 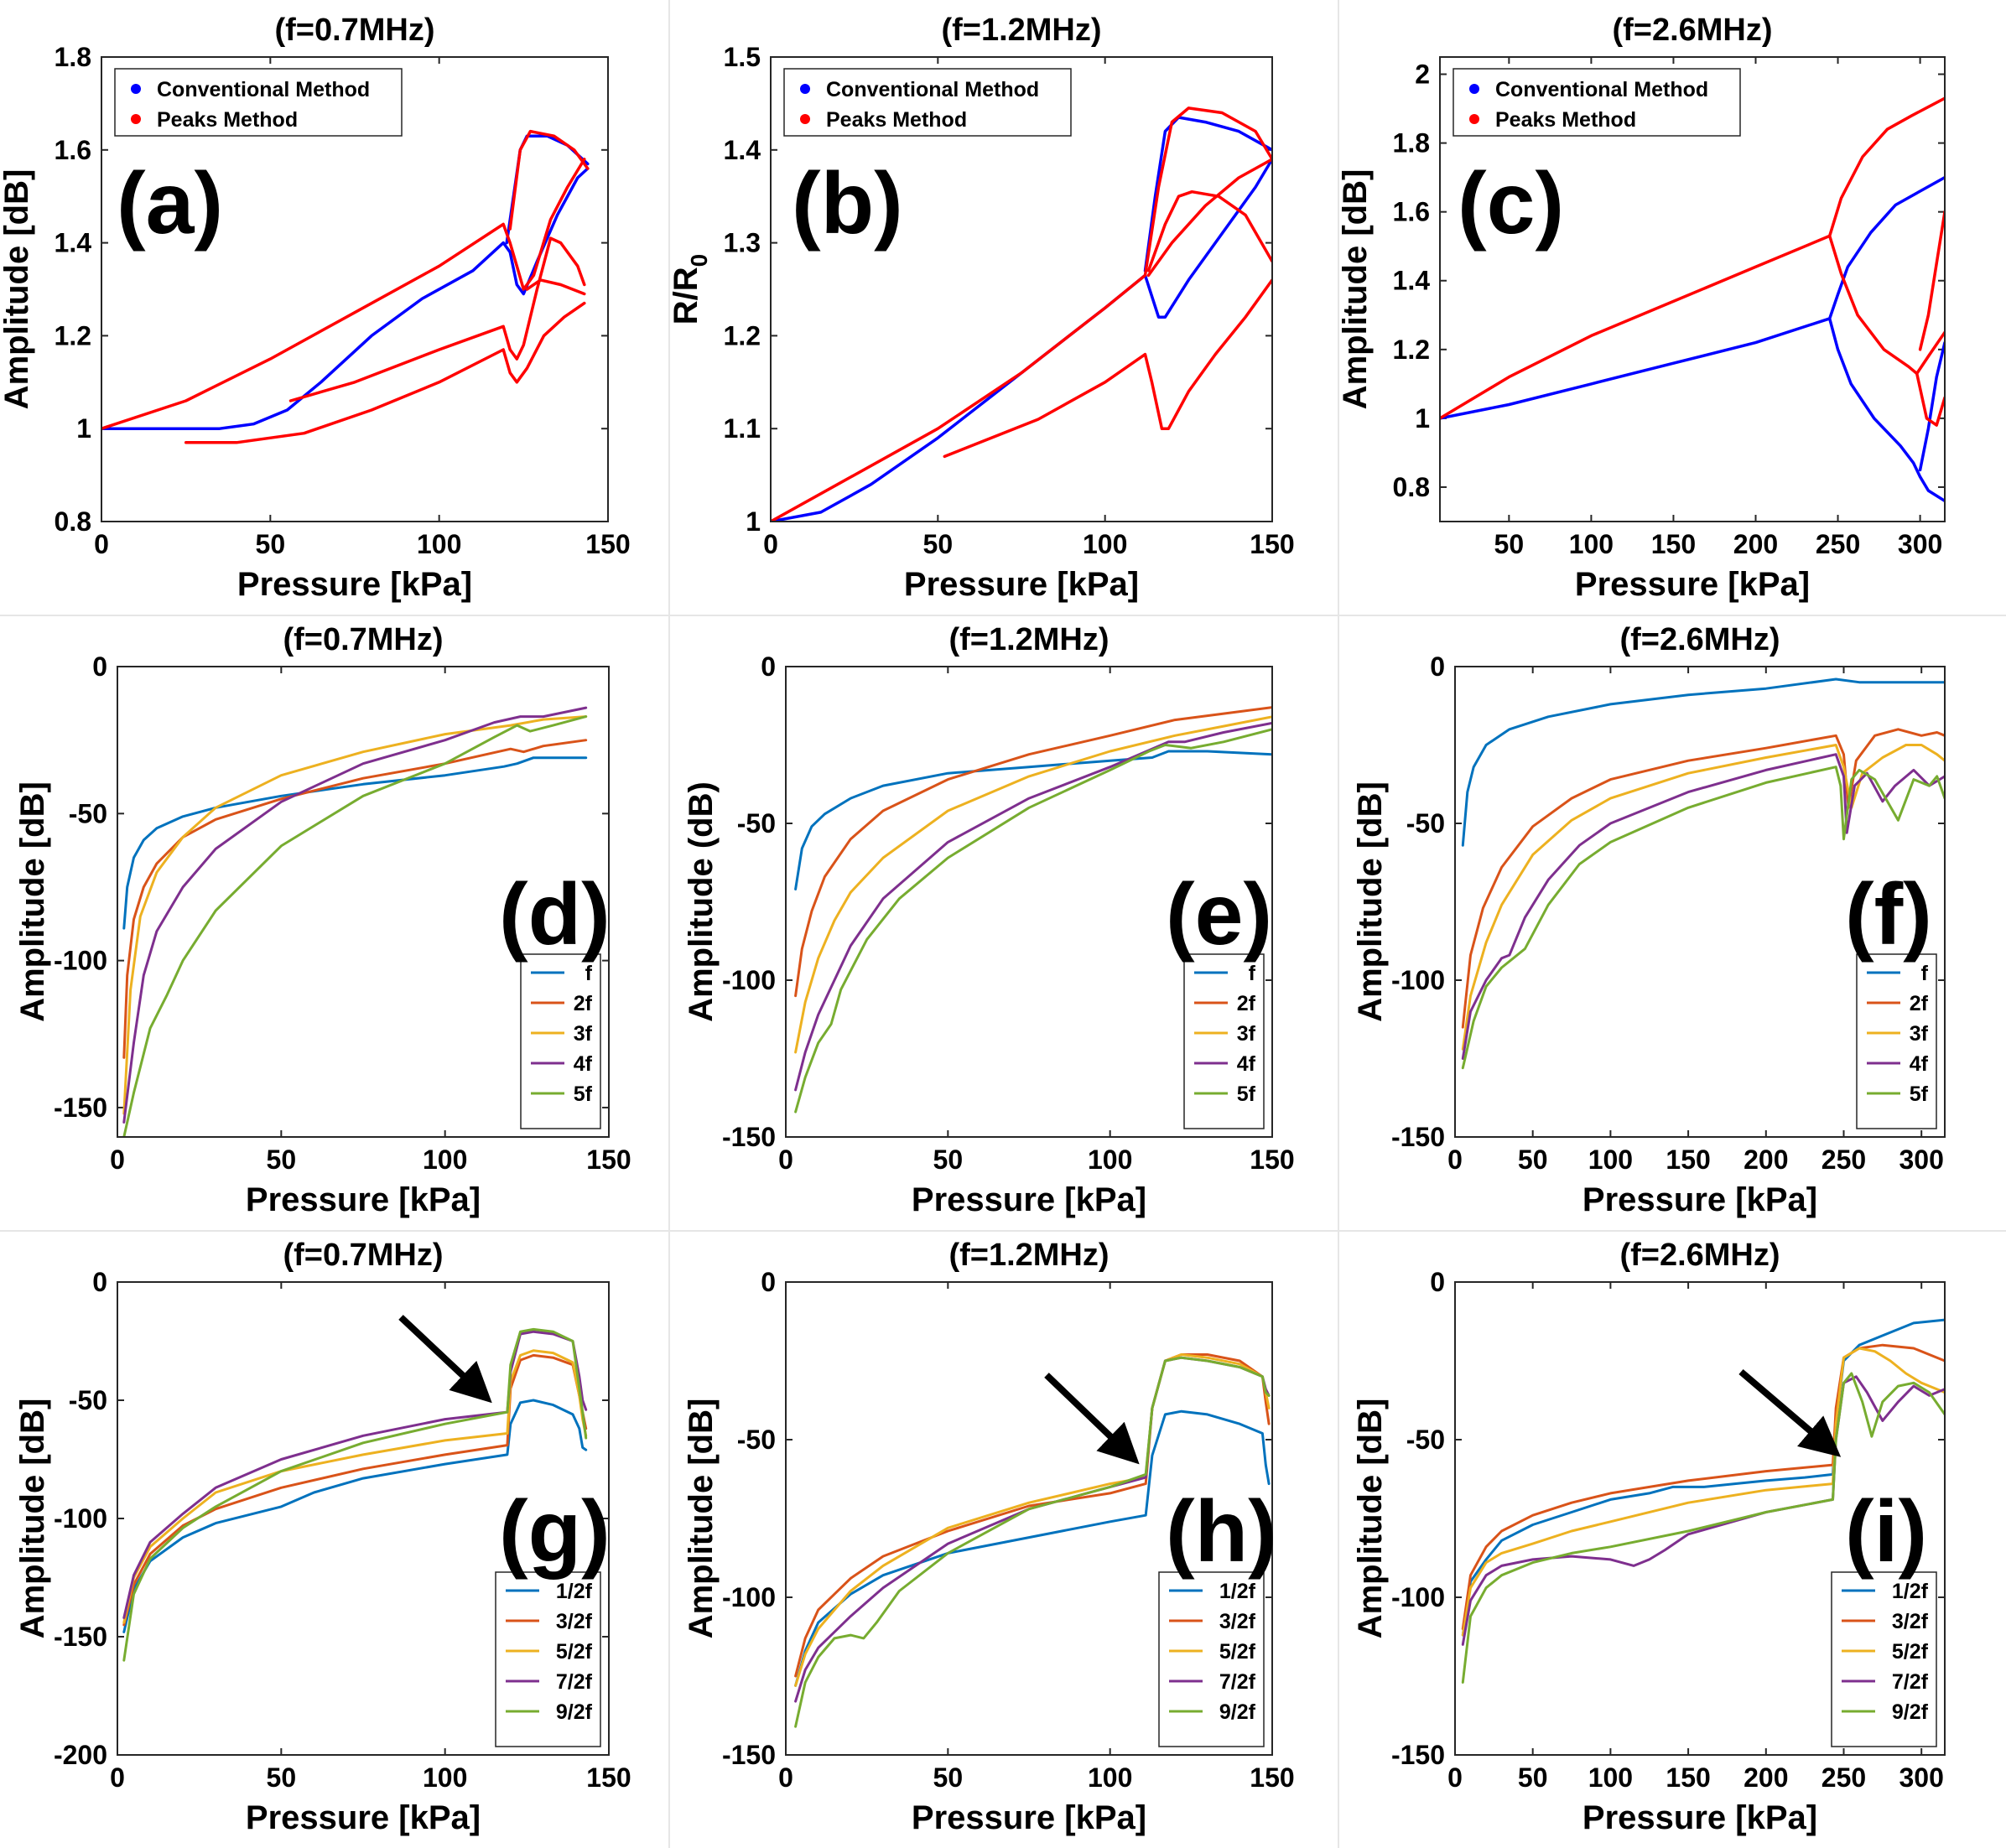 What do you see at coordinates (363, 1256) in the screenshot?
I see `chart-title: (f=0.7MHz)` at bounding box center [363, 1256].